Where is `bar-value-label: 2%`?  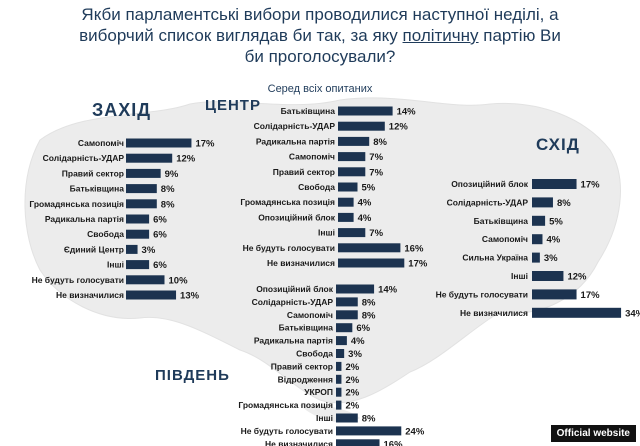
bar-value-label: 2% is located at coordinates (352, 393).